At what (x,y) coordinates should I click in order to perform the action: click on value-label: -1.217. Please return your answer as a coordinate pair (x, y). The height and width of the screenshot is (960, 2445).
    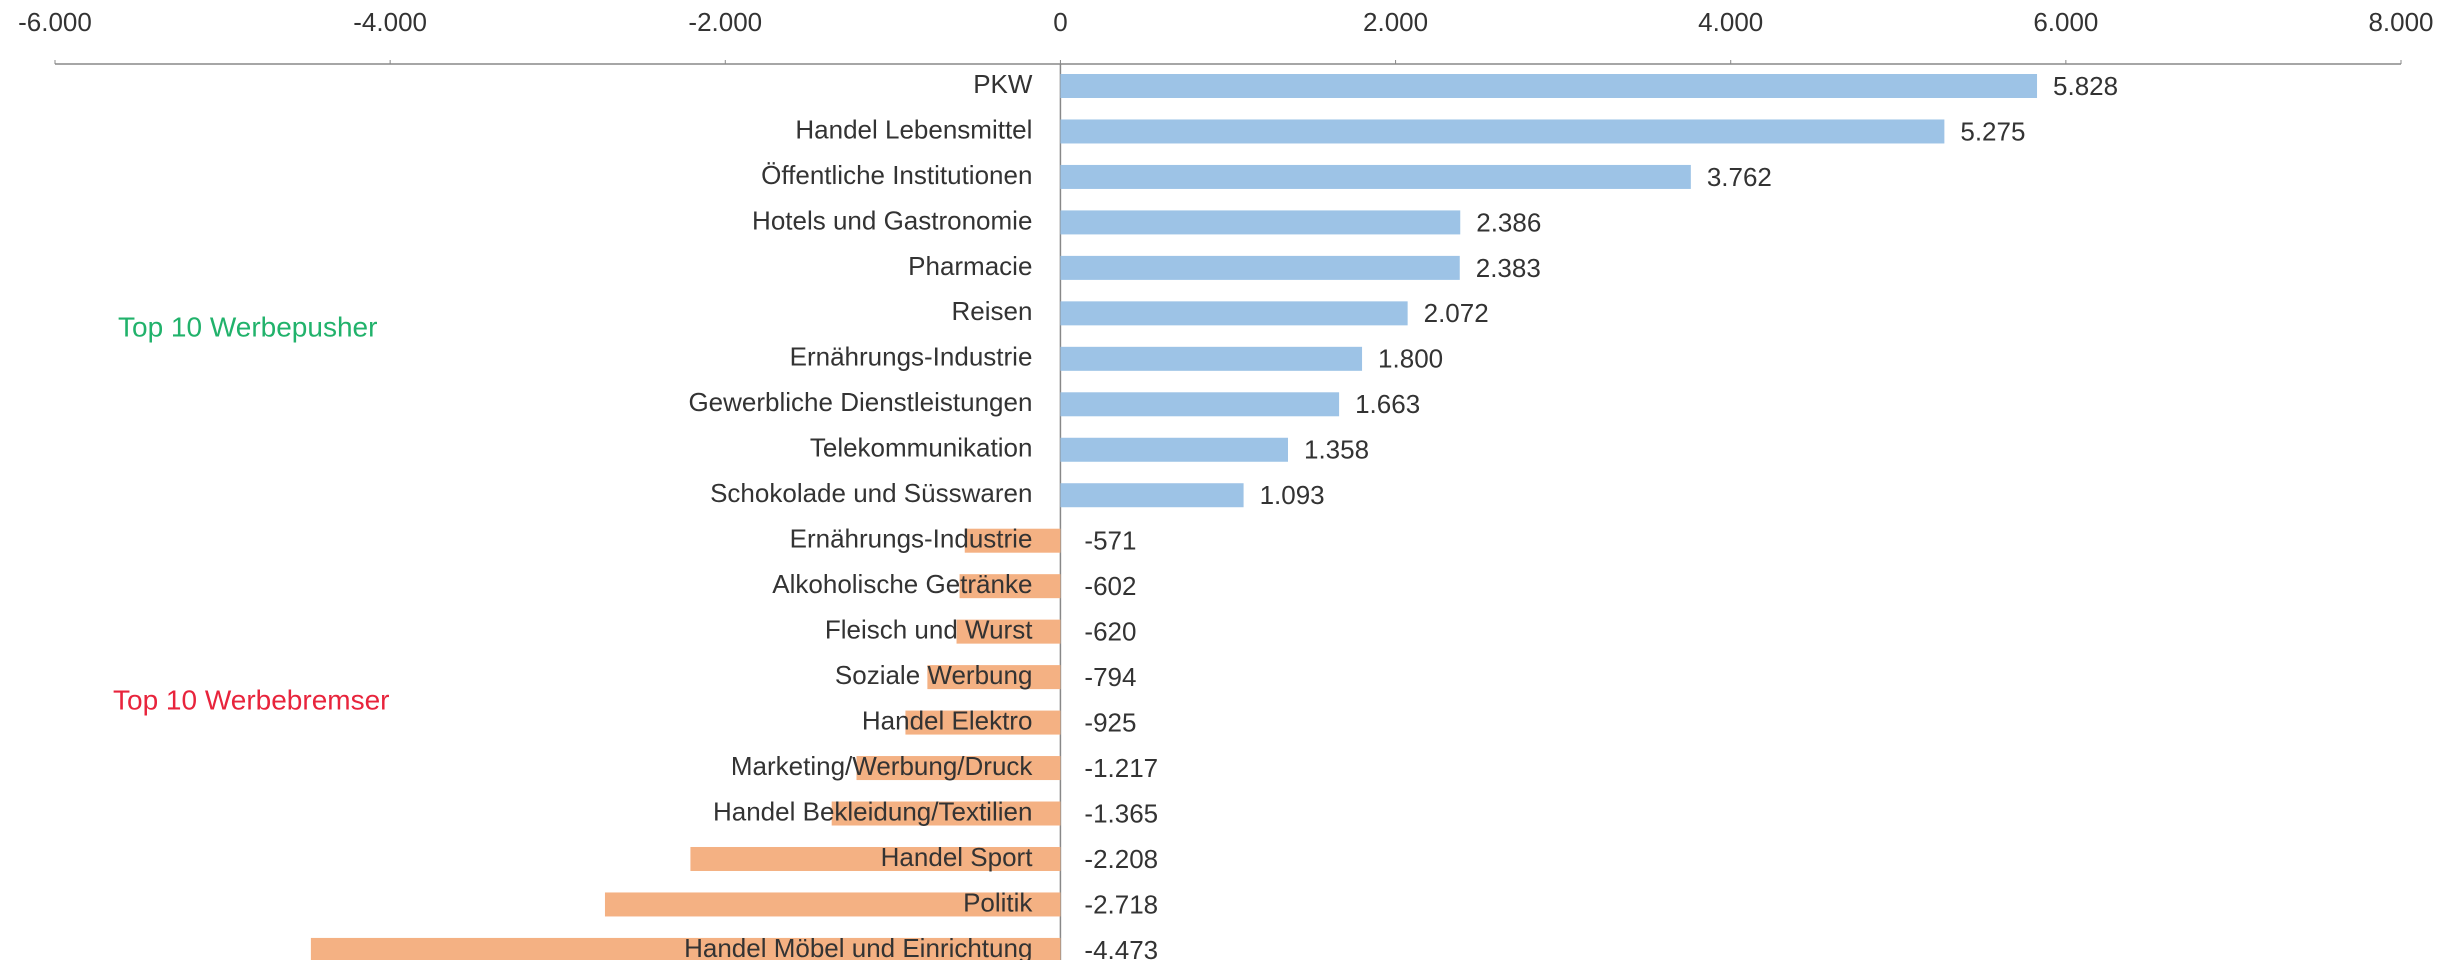
    Looking at the image, I should click on (1121, 768).